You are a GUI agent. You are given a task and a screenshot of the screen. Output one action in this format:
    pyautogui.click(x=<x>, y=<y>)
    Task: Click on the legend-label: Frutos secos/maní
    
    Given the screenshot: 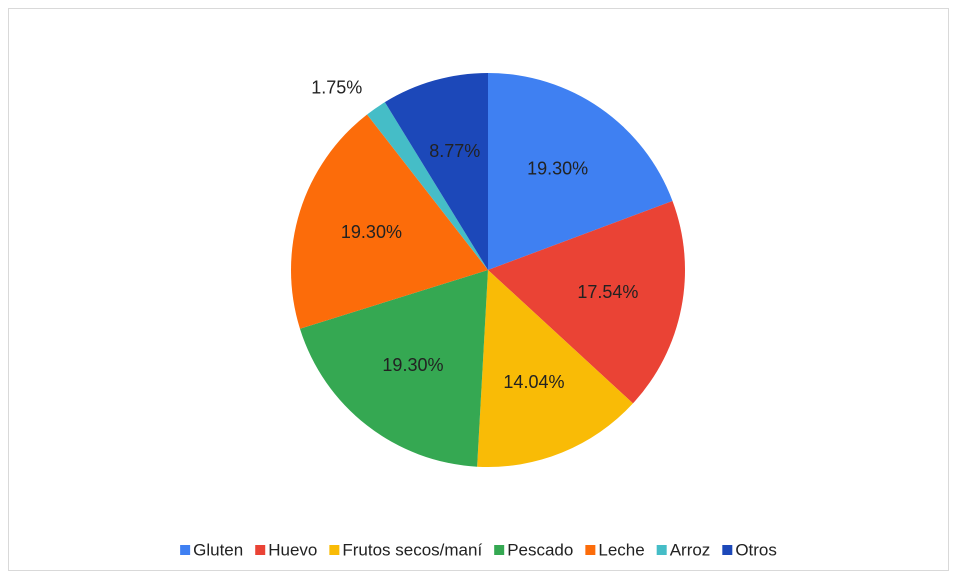 What is the action you would take?
    pyautogui.click(x=412, y=549)
    